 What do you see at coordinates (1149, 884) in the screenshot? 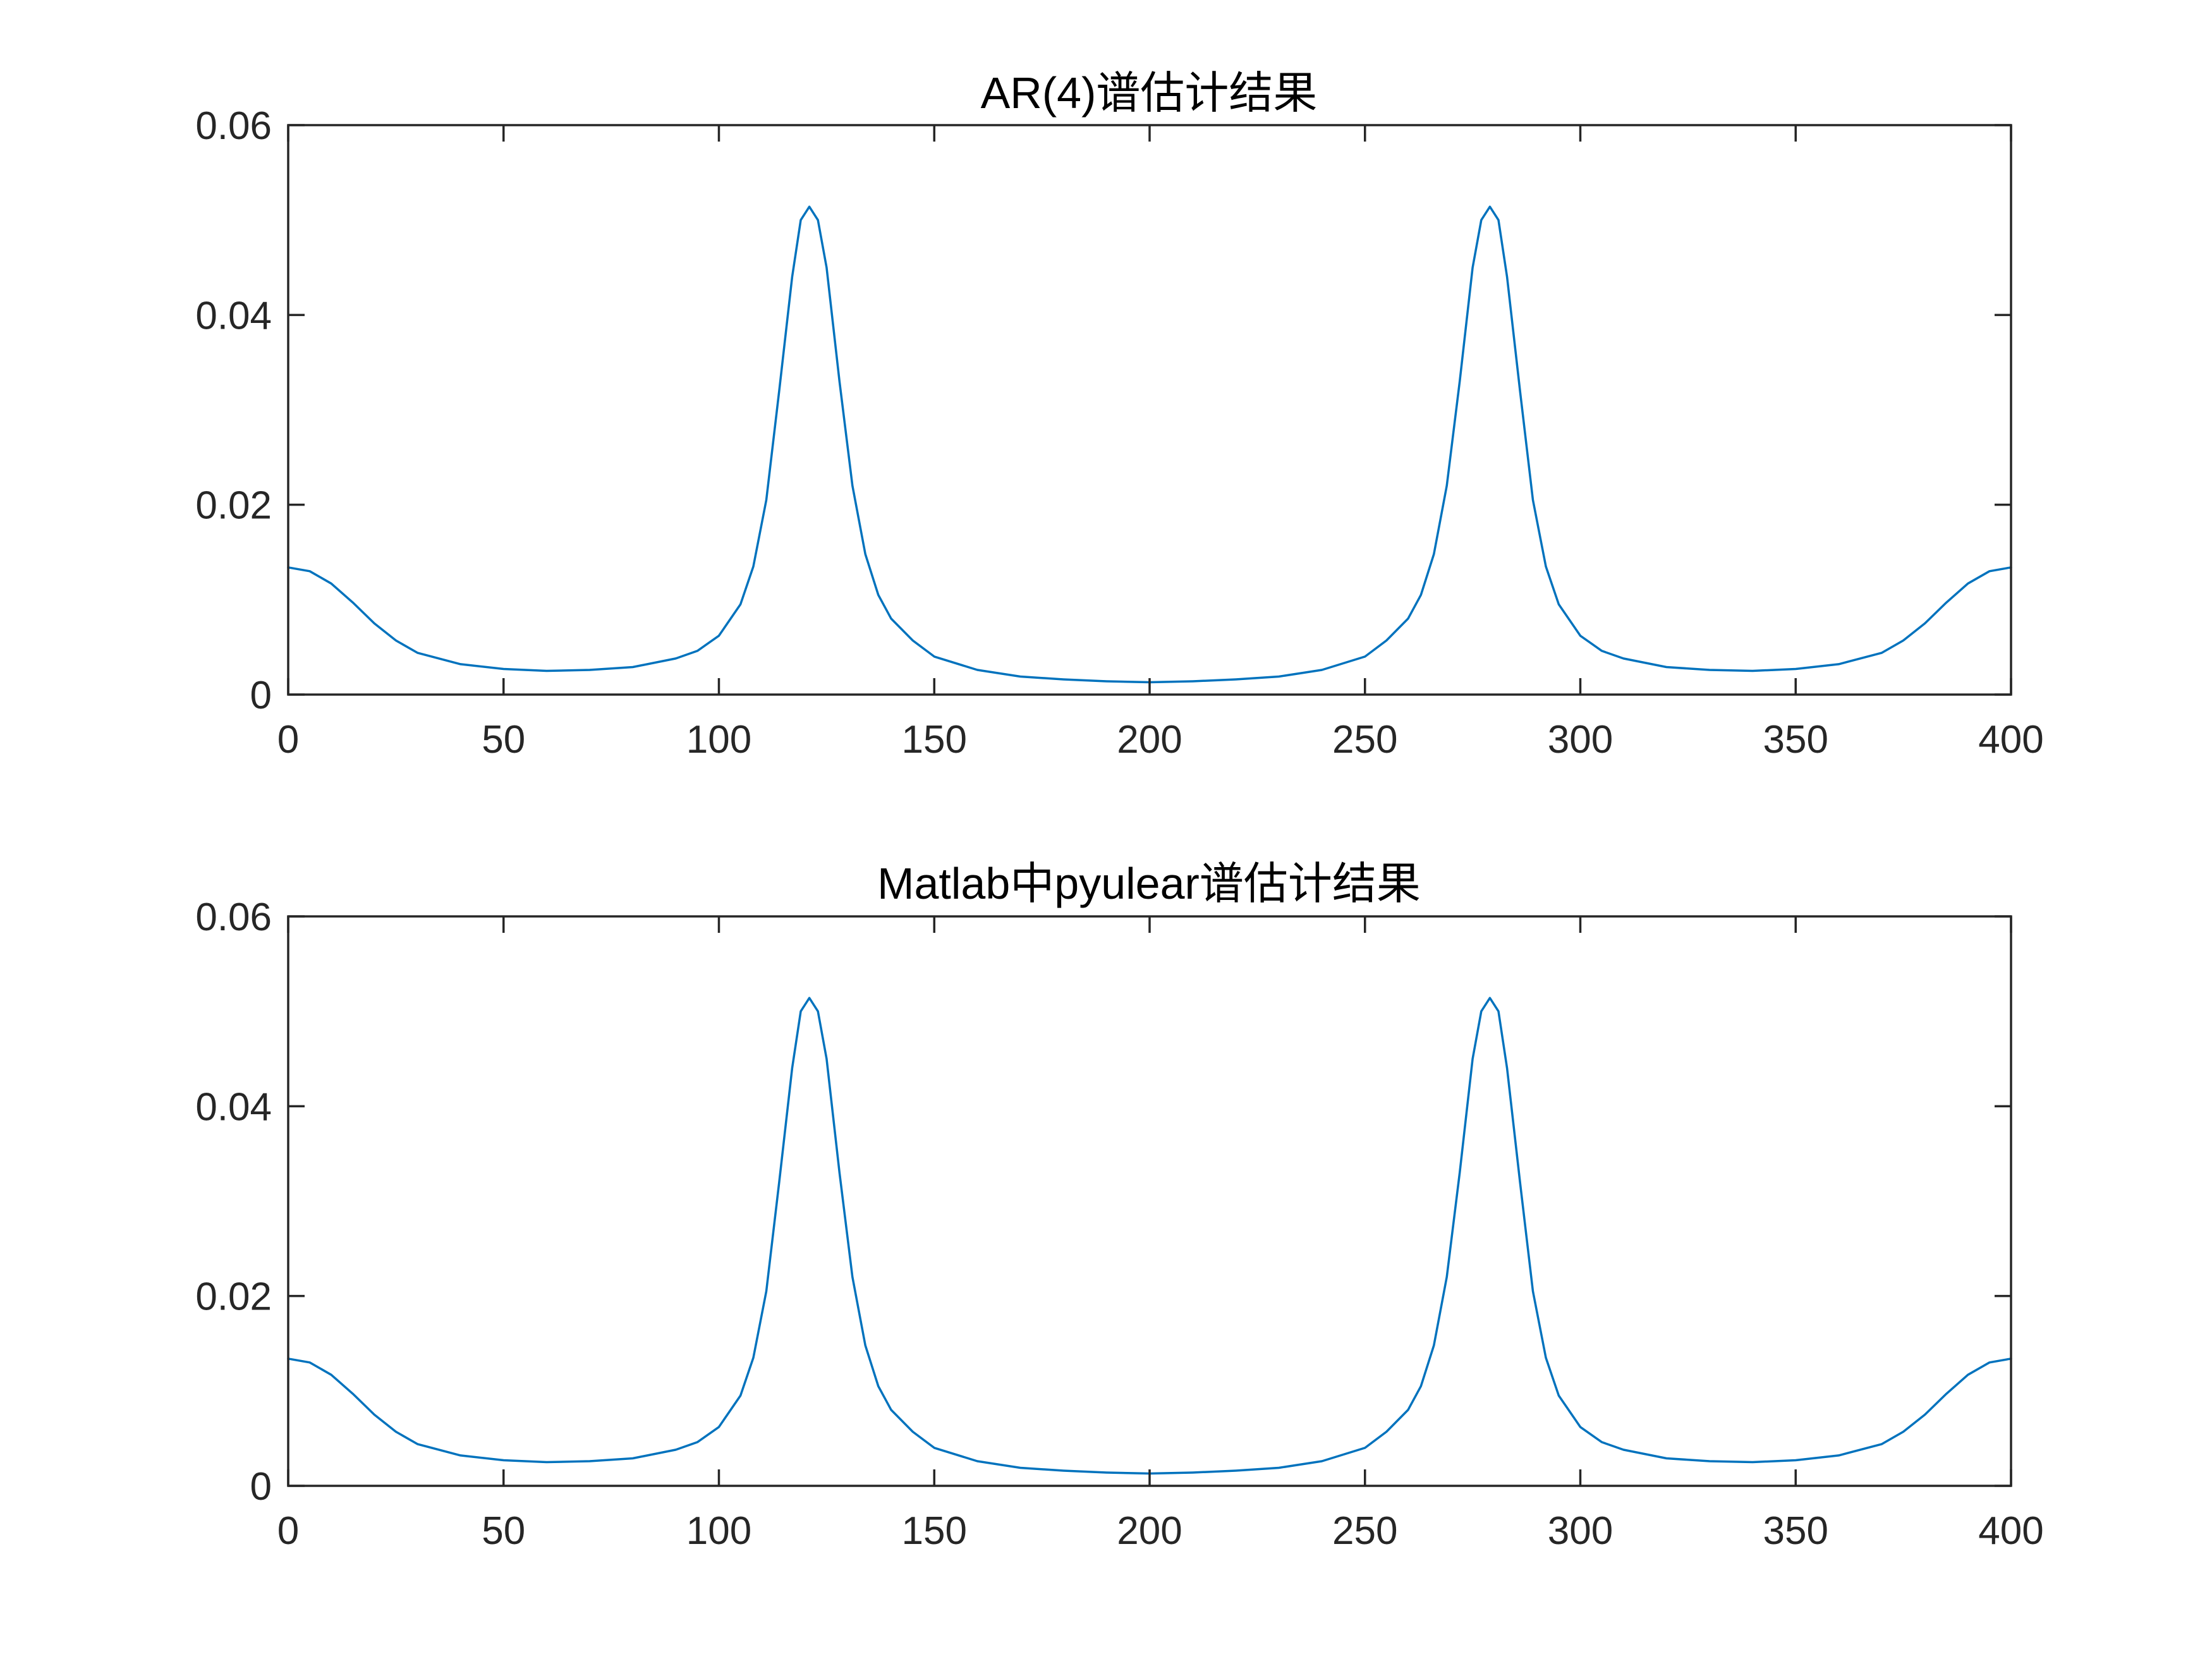
I see `chart-title: Matlab中pyulear谱估计结果` at bounding box center [1149, 884].